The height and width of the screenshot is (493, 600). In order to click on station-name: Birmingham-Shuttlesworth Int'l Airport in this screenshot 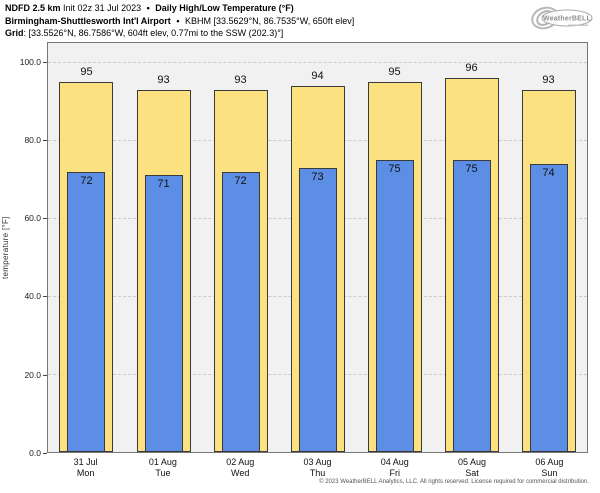, I will do `click(88, 20)`.